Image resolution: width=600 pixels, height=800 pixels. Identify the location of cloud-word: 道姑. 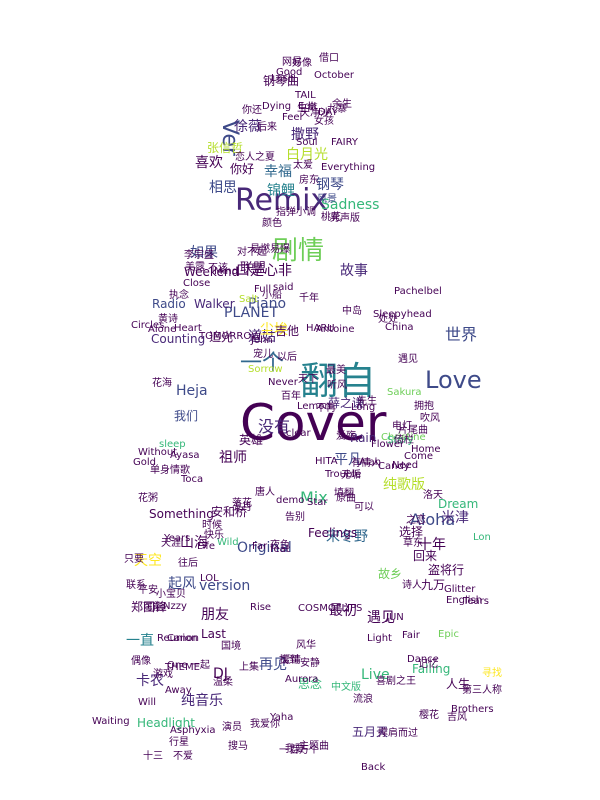
(262, 337).